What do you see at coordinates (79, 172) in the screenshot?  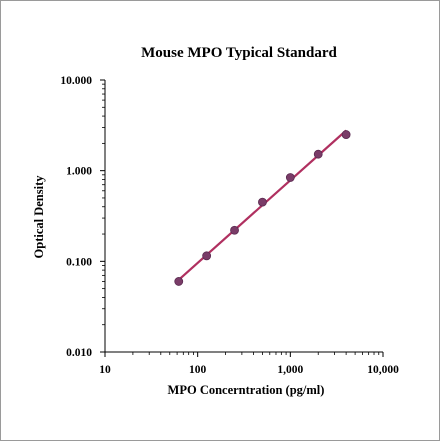 I see `y-tick-label: 1.000` at bounding box center [79, 172].